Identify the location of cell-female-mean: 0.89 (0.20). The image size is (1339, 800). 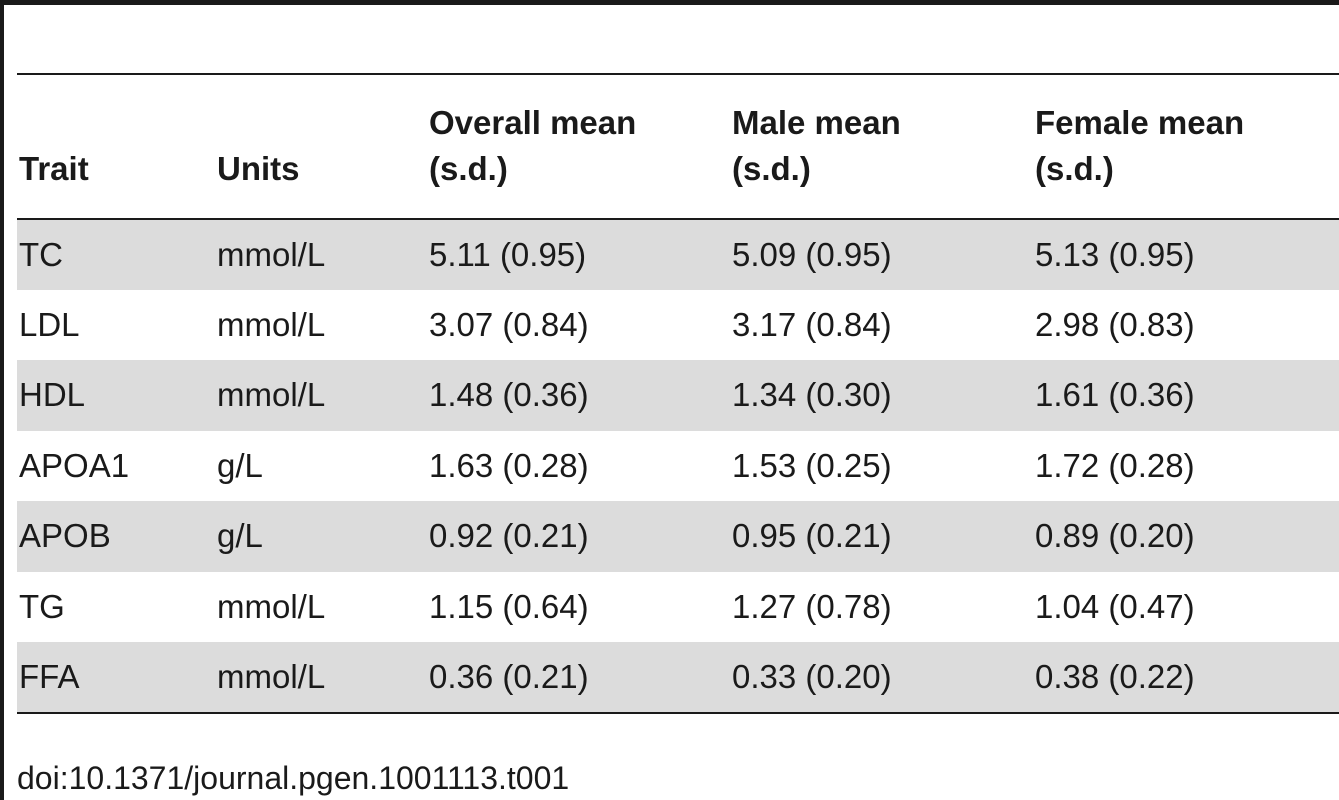
(1186, 536).